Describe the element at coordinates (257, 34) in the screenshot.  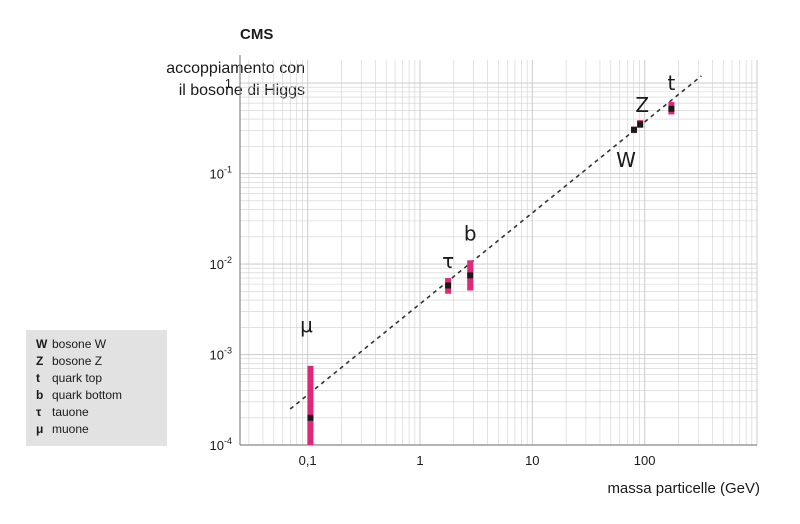
I see `brand-label: CMS` at that location.